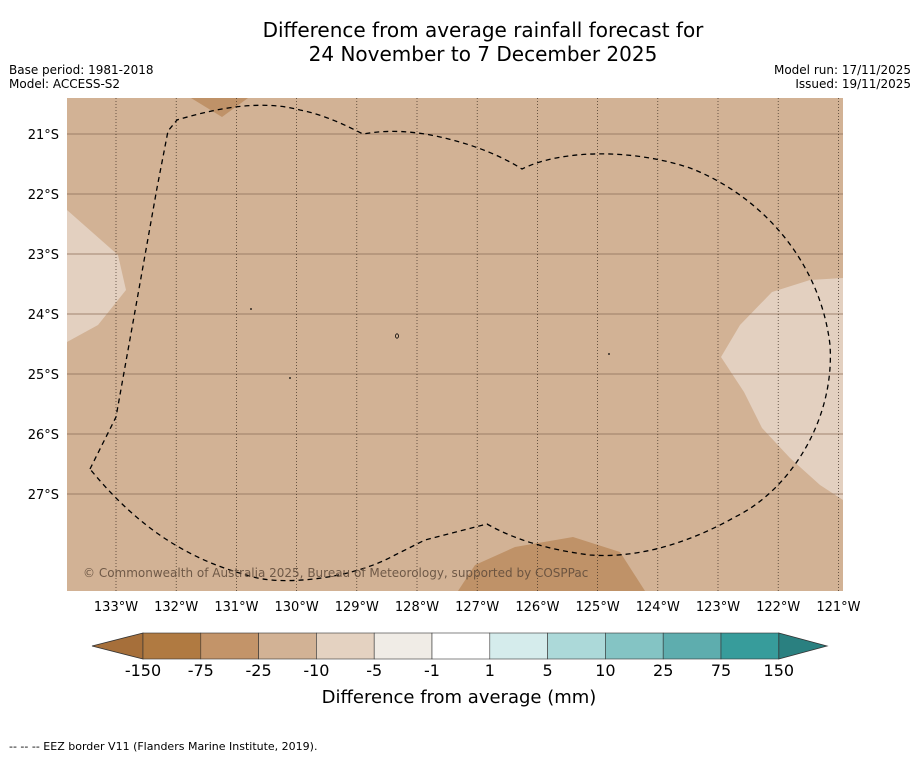  I want to click on latitude-label: 23°S, so click(43, 255).